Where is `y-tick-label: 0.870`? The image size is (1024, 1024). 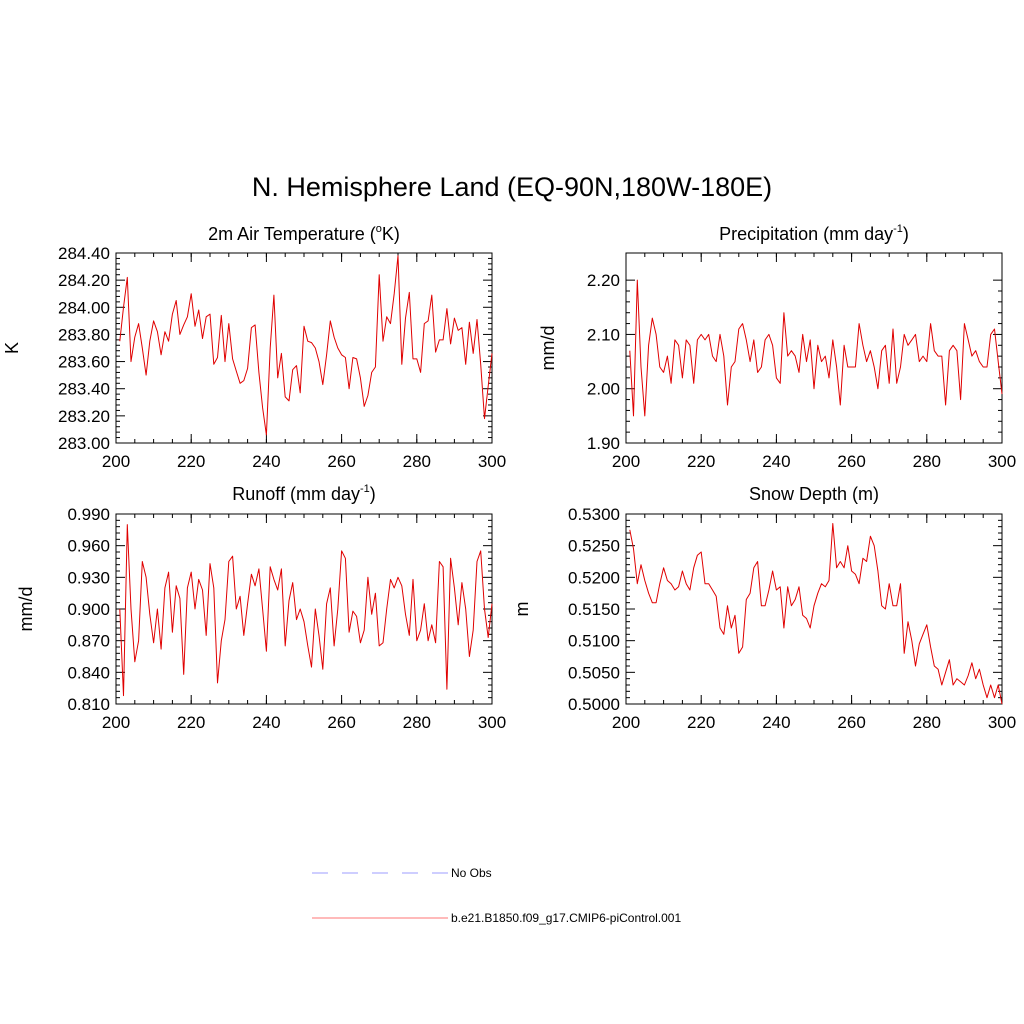 y-tick-label: 0.870 is located at coordinates (88, 641).